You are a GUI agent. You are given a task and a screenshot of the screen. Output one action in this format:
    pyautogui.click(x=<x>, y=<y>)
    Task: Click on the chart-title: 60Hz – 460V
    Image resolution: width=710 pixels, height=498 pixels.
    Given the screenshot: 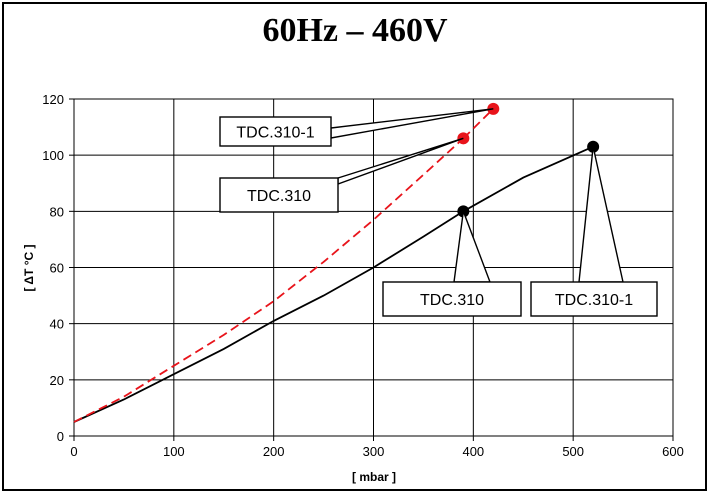 What is the action you would take?
    pyautogui.click(x=355, y=30)
    